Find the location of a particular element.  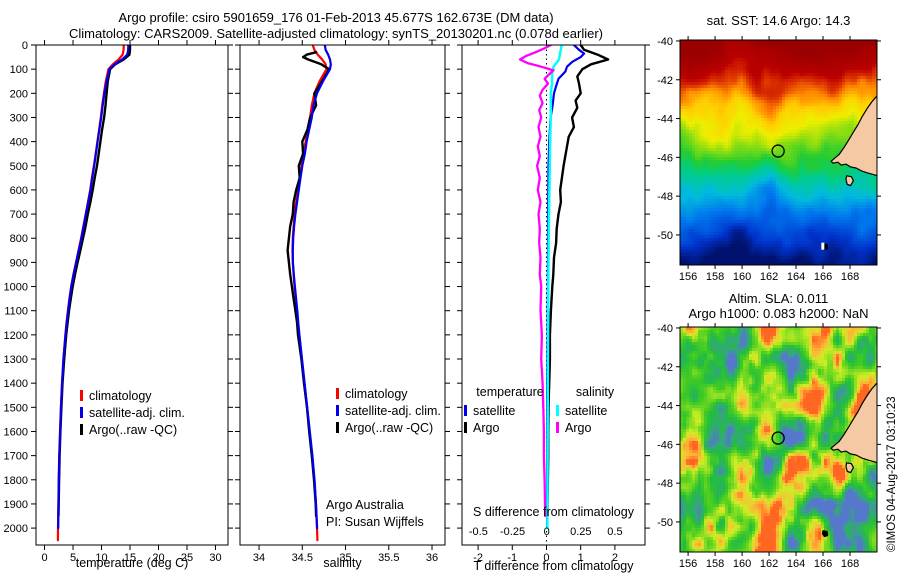

svg-text: -2 is located at coordinates (478, 558).